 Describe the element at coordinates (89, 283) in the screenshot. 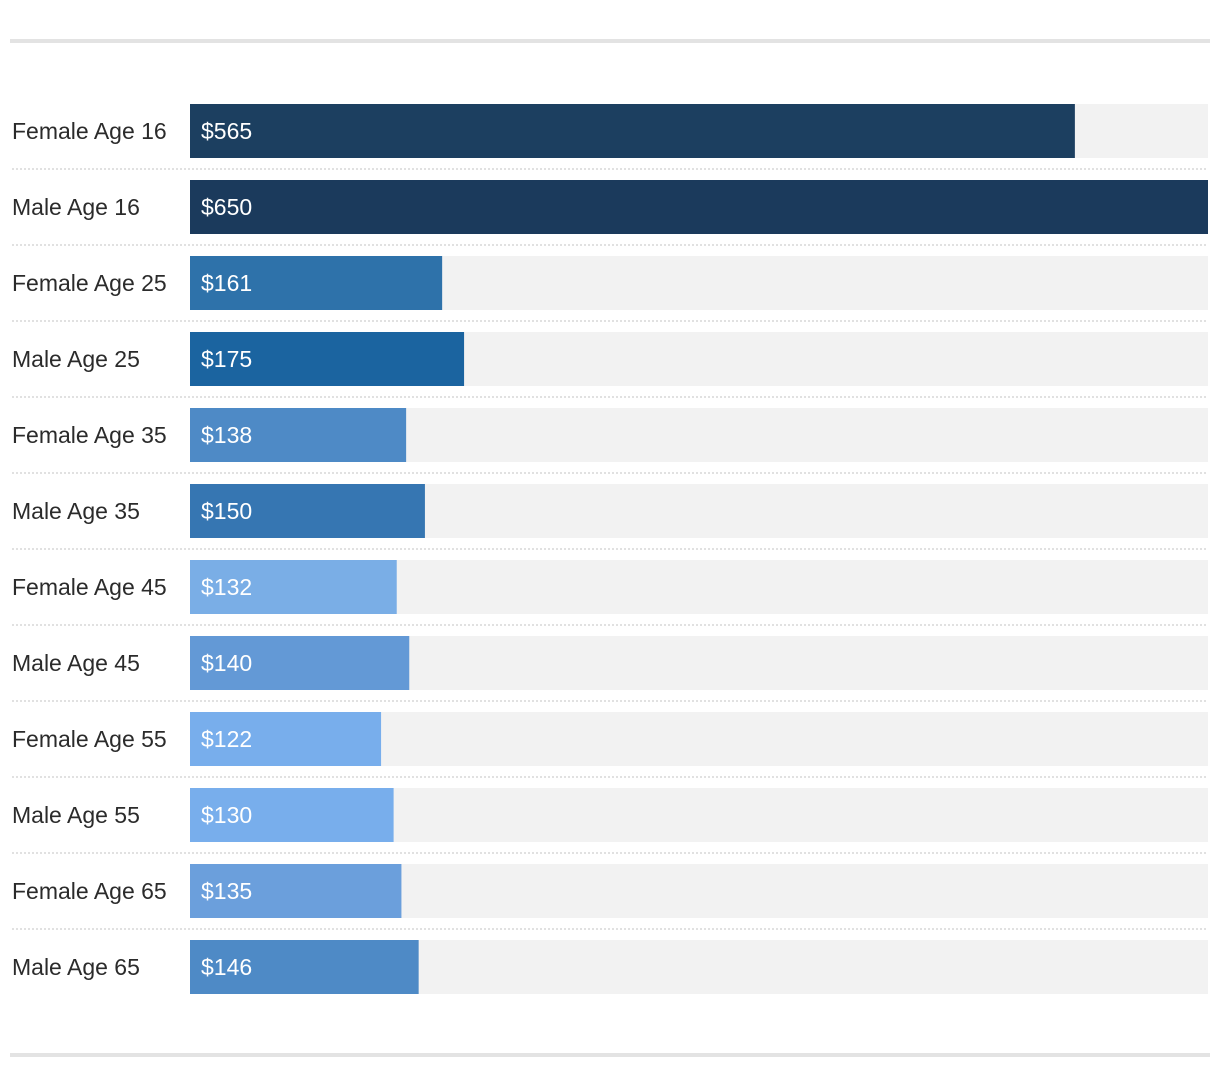

I see `category-label-female-age-25: Female Age 25` at that location.